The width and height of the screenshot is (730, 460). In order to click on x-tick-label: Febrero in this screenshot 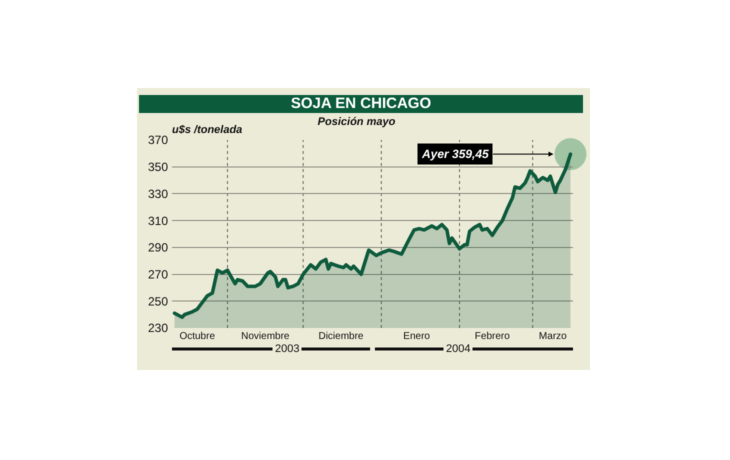, I will do `click(492, 336)`.